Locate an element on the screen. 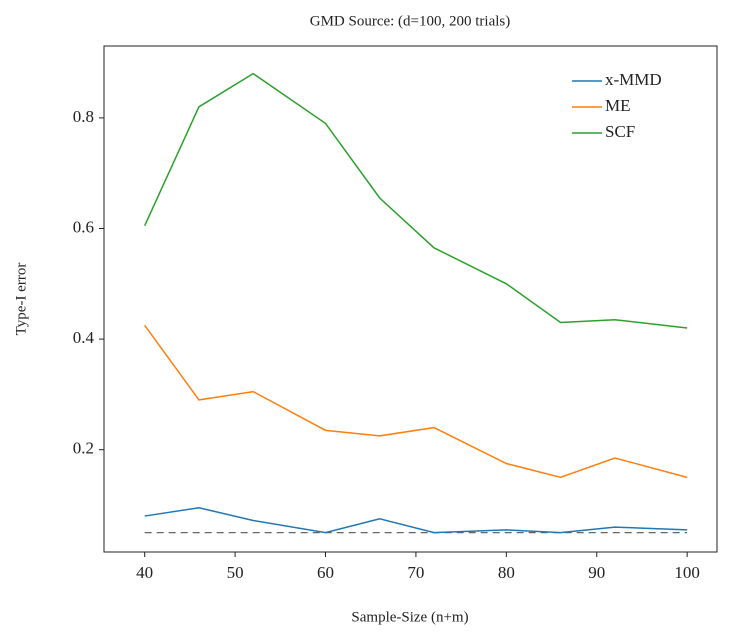 Image resolution: width=730 pixels, height=637 pixels. y-tick-label: 0.6 is located at coordinates (83, 226).